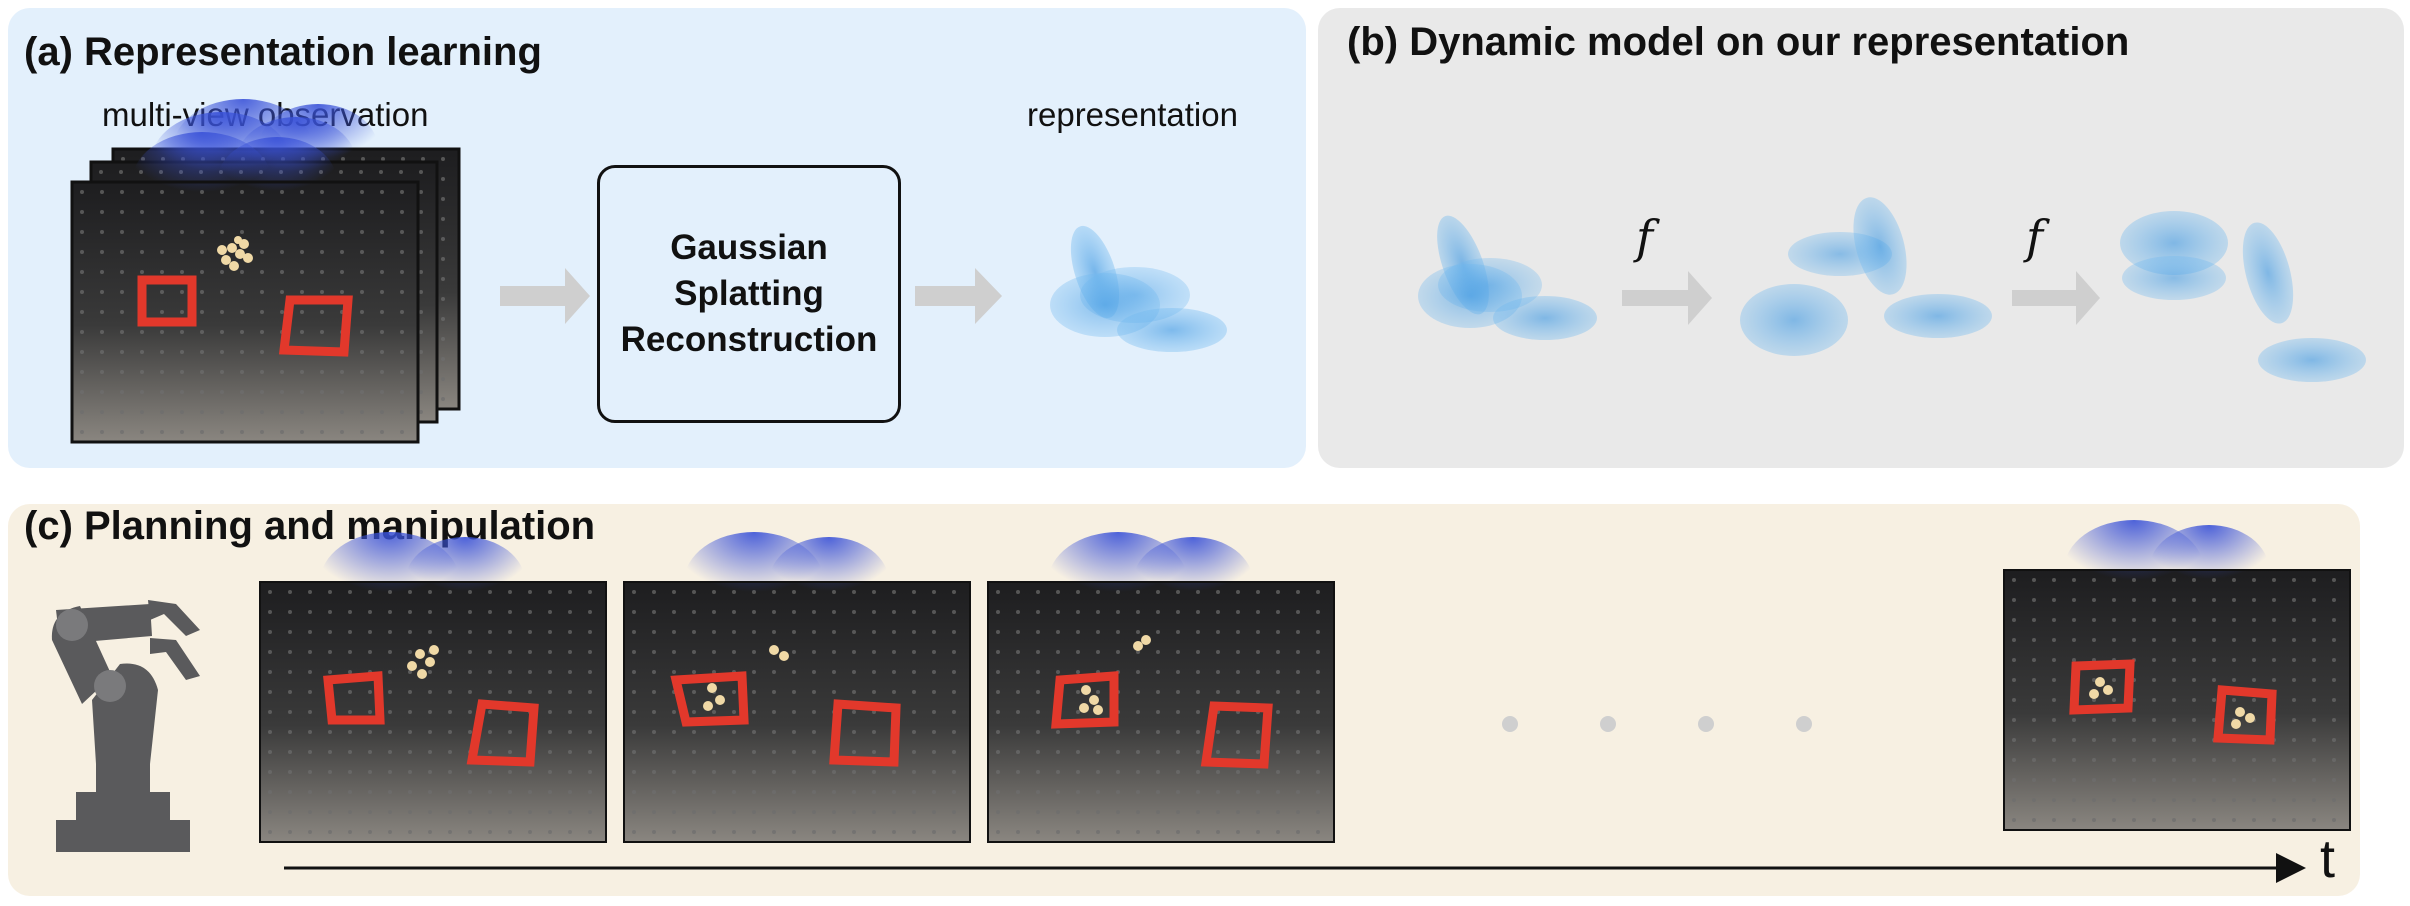 This screenshot has height=906, width=2410. Describe the element at coordinates (245, 288) in the screenshot. I see `observation-photo-front` at that location.